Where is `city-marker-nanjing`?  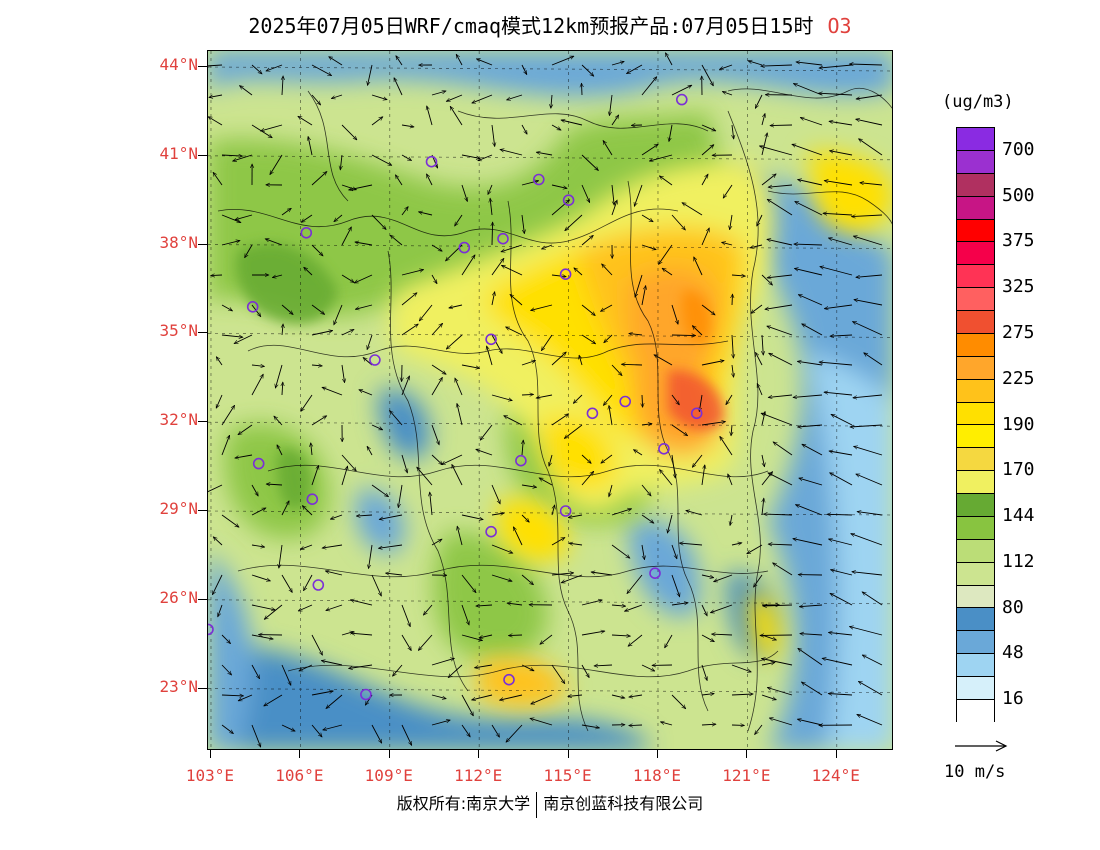
city-marker-nanjing is located at coordinates (625, 401).